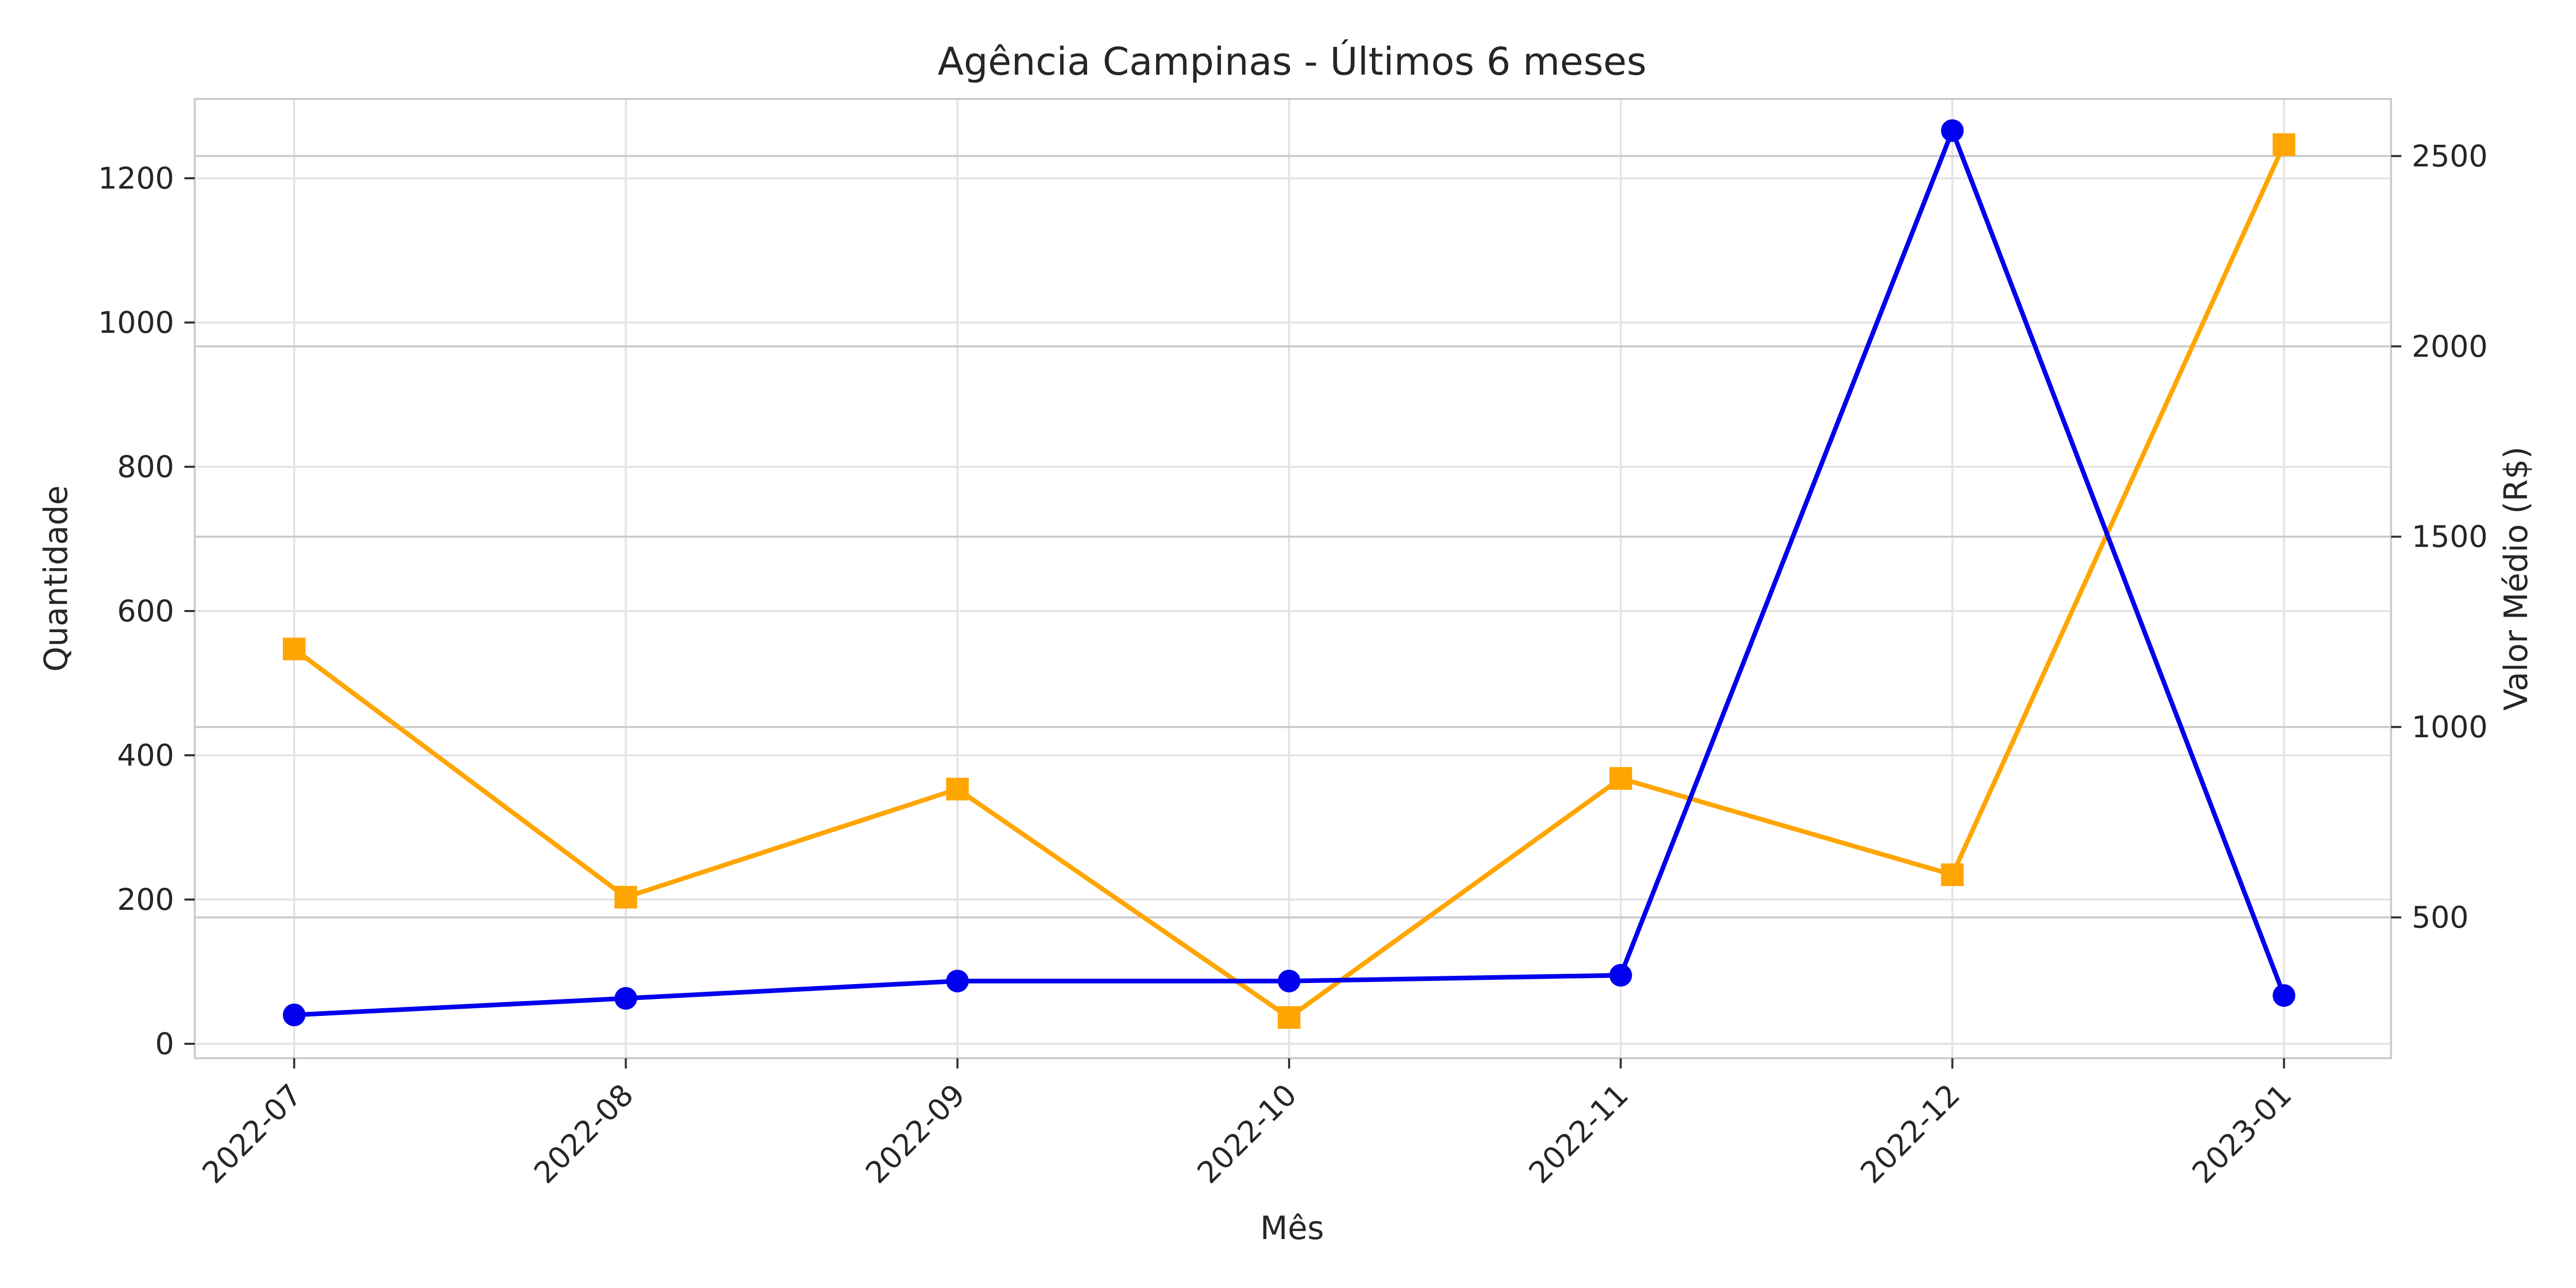 The image size is (2576, 1288). Describe the element at coordinates (2450, 346) in the screenshot. I see `y2-tick-label: 2000` at that location.